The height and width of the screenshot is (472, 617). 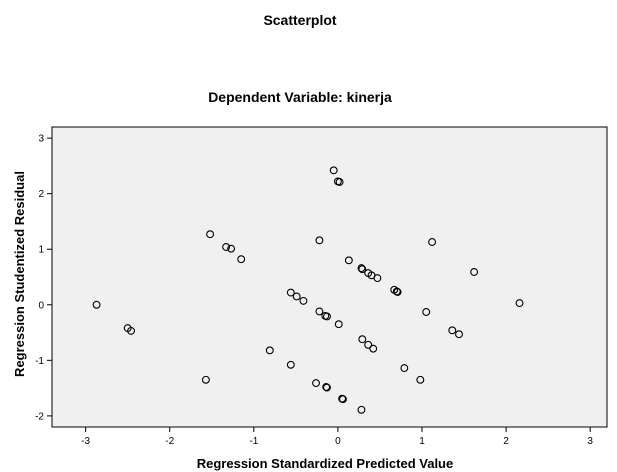 What do you see at coordinates (300, 97) in the screenshot?
I see `chart-subtitle: Dependent Variable: kinerja` at bounding box center [300, 97].